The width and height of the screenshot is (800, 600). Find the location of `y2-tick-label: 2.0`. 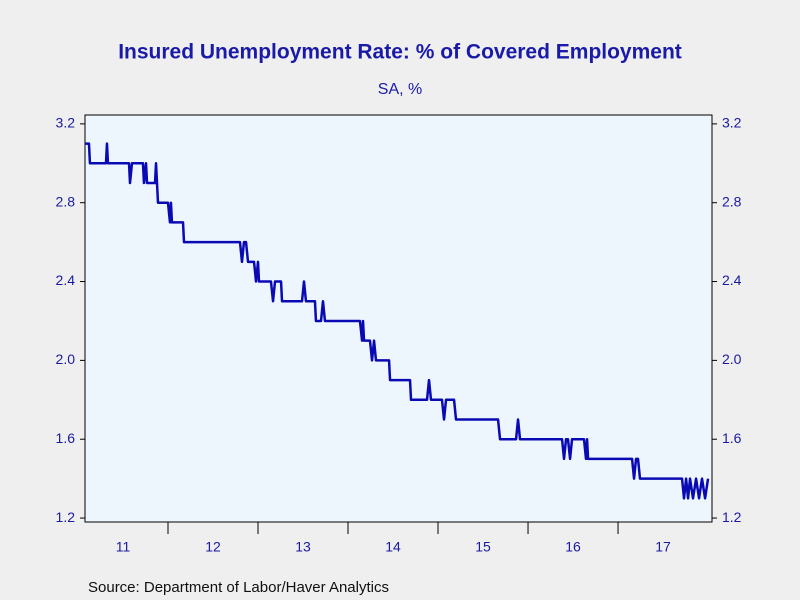

y2-tick-label: 2.0 is located at coordinates (732, 359).